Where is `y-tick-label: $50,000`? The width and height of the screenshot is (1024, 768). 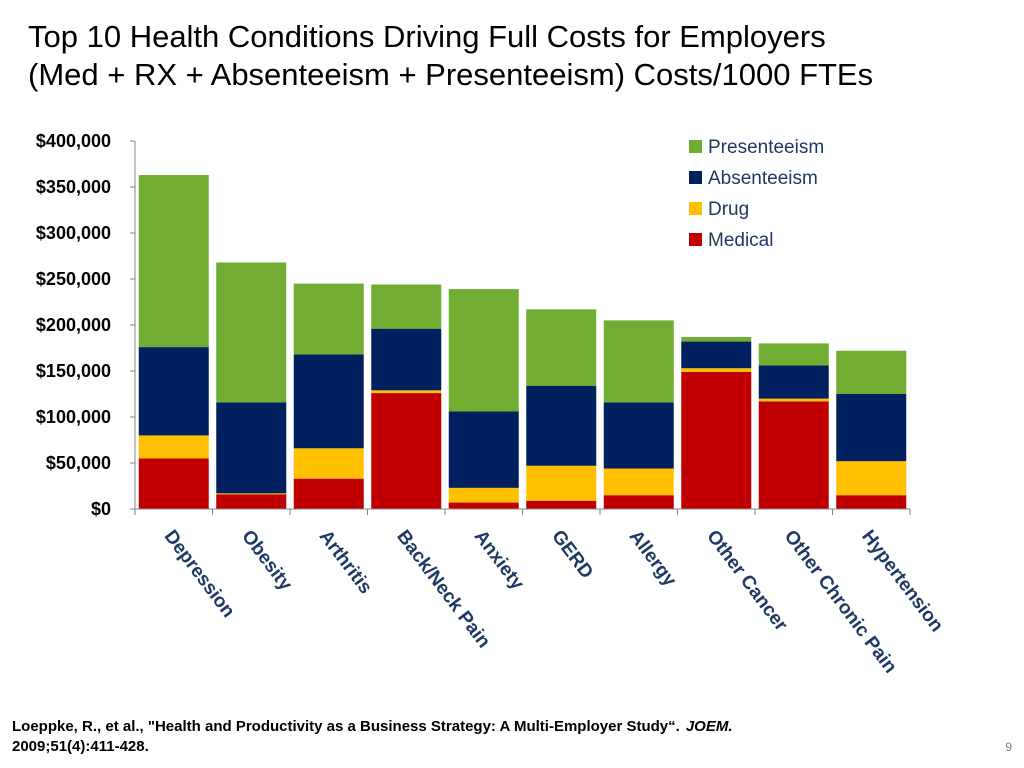
y-tick-label: $50,000 is located at coordinates (78, 463).